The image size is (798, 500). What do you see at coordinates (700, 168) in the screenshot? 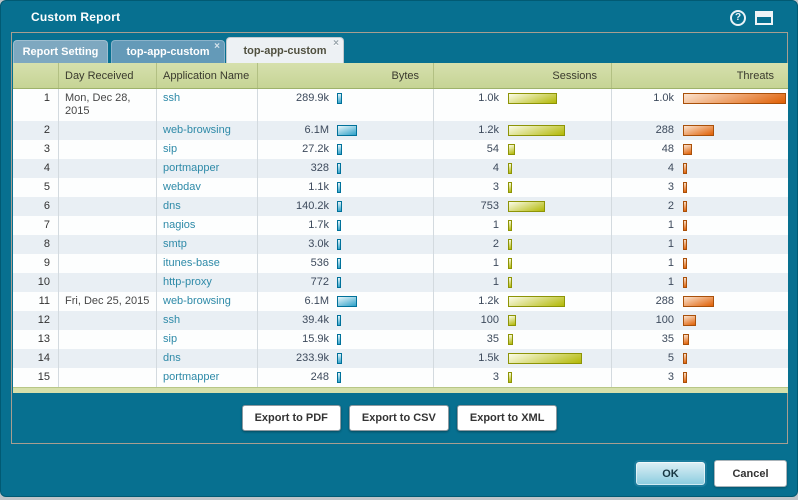
I see `threats-cell: 4` at bounding box center [700, 168].